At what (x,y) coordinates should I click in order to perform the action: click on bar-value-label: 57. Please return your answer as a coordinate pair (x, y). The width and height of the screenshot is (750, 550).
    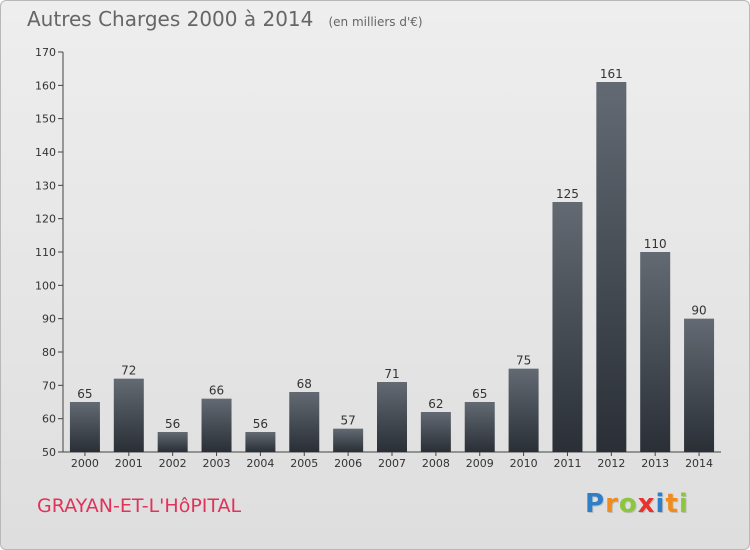
    Looking at the image, I should click on (347, 421).